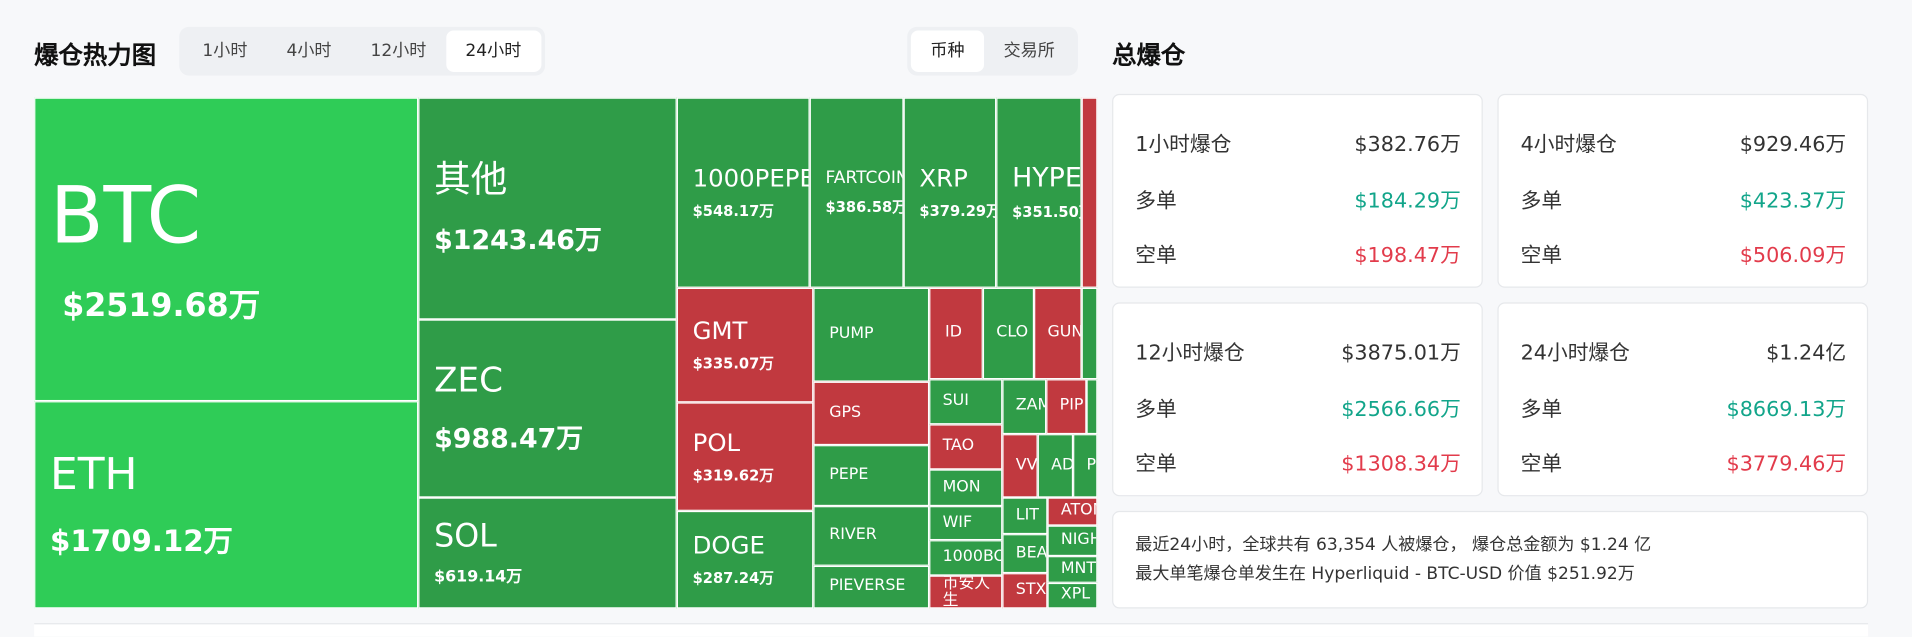 The height and width of the screenshot is (637, 1912). I want to click on tile-label: 其他, so click(471, 179).